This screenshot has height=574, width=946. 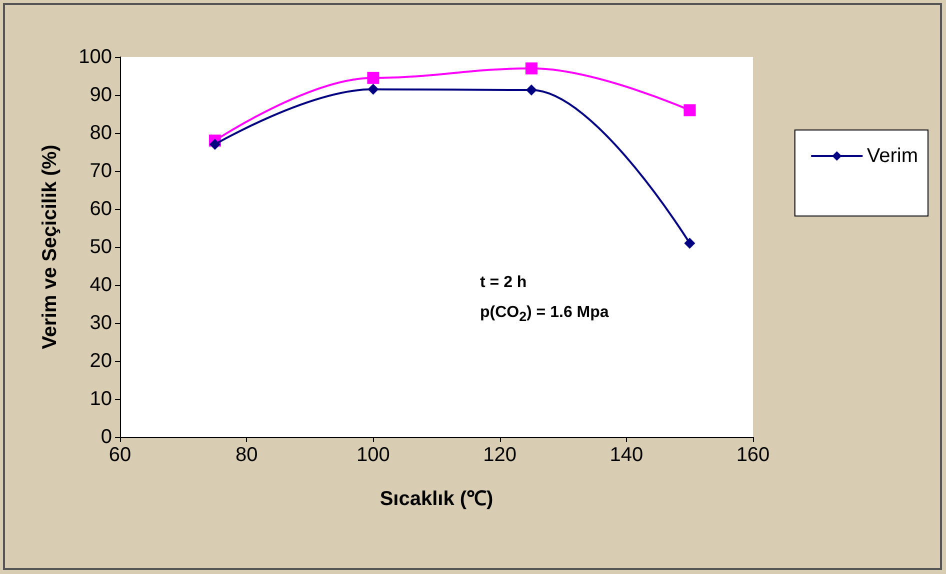 I want to click on x-axis-title: Sıcaklık (℃), so click(x=437, y=499).